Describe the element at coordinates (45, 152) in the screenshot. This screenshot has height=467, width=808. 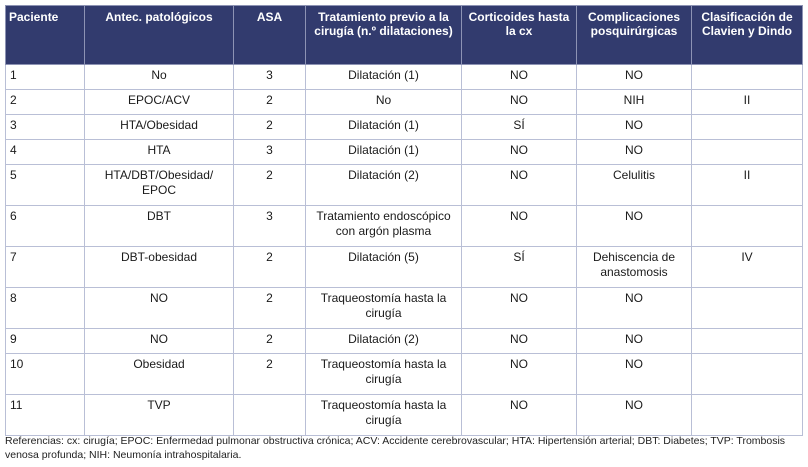
I see `cell-paciente: 4` at that location.